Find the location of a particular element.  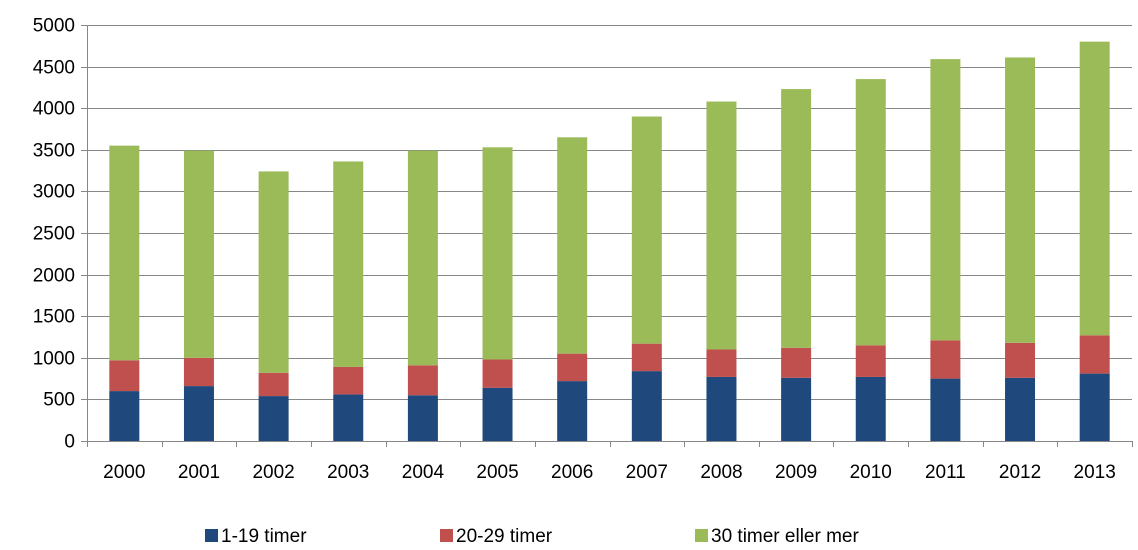

bar-30-timer-eller-mer-2002 is located at coordinates (273, 272).